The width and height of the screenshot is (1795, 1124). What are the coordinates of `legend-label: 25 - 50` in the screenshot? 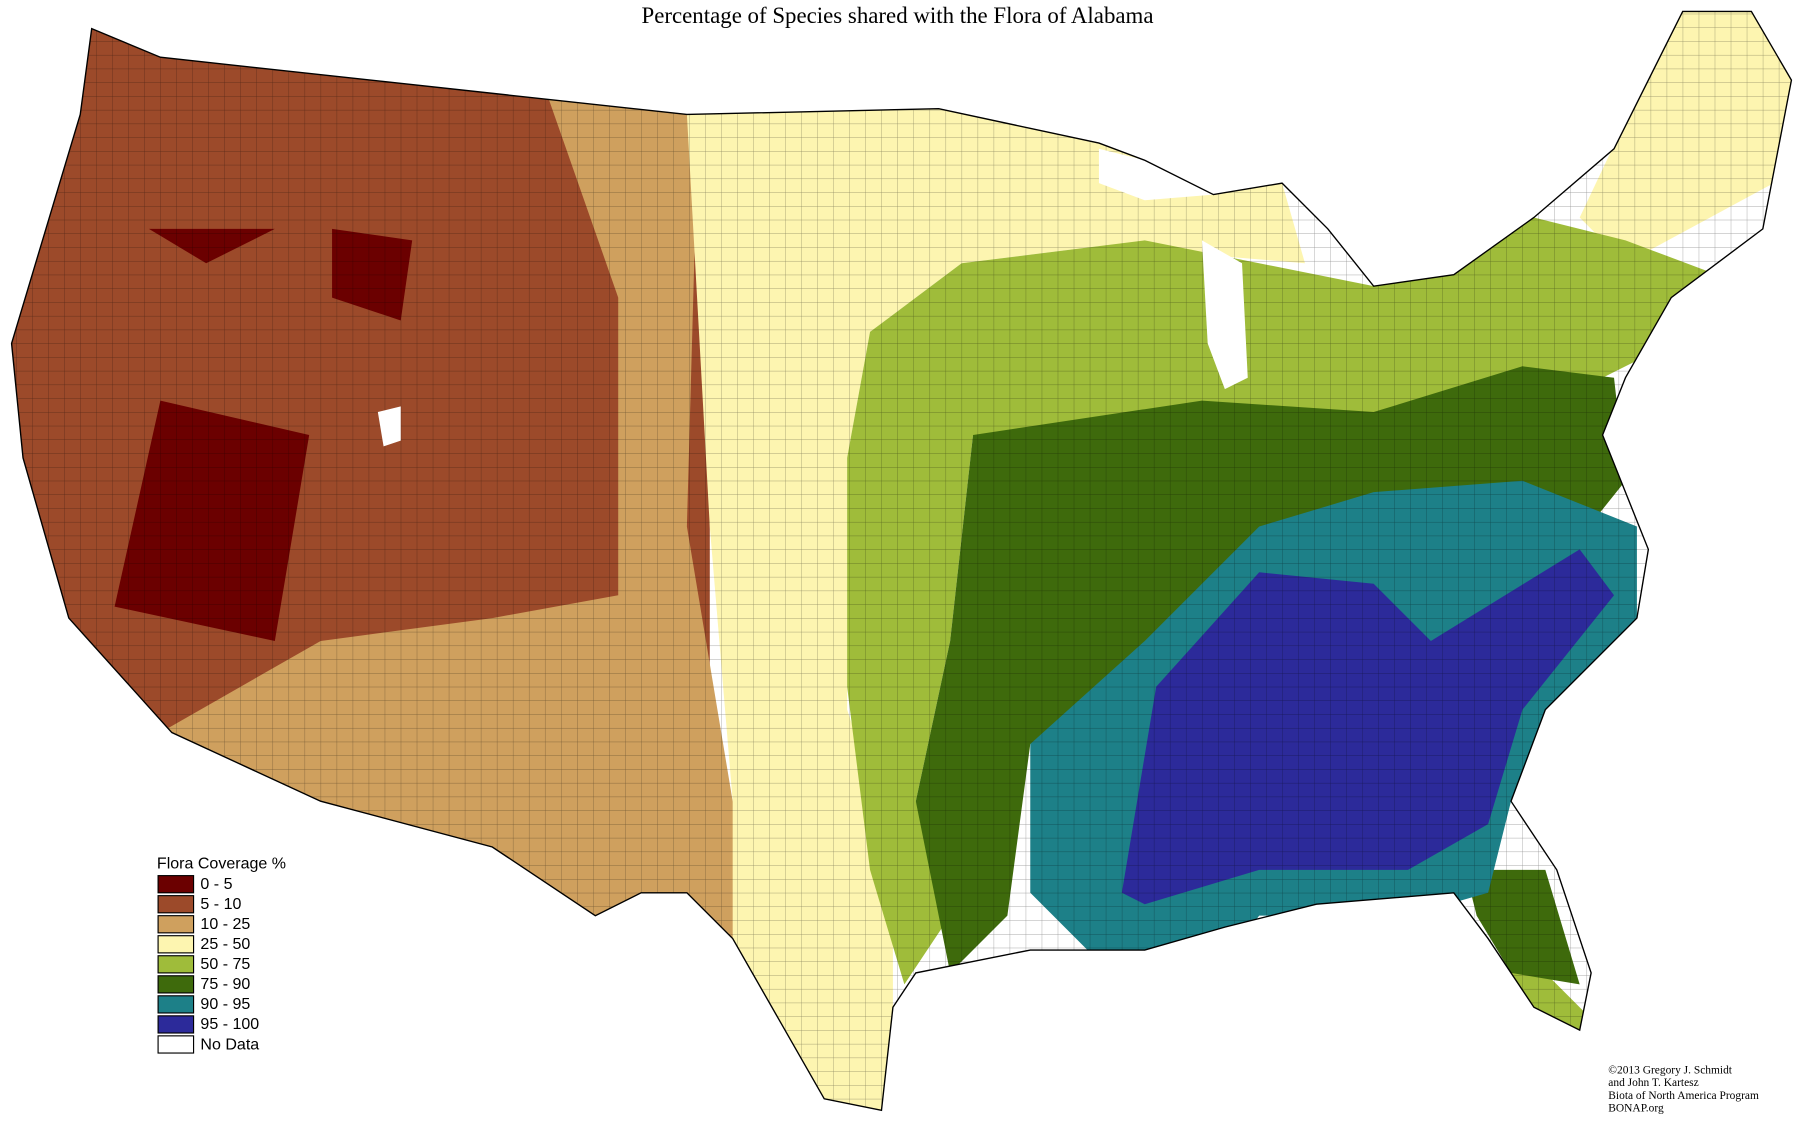 It's located at (225, 944).